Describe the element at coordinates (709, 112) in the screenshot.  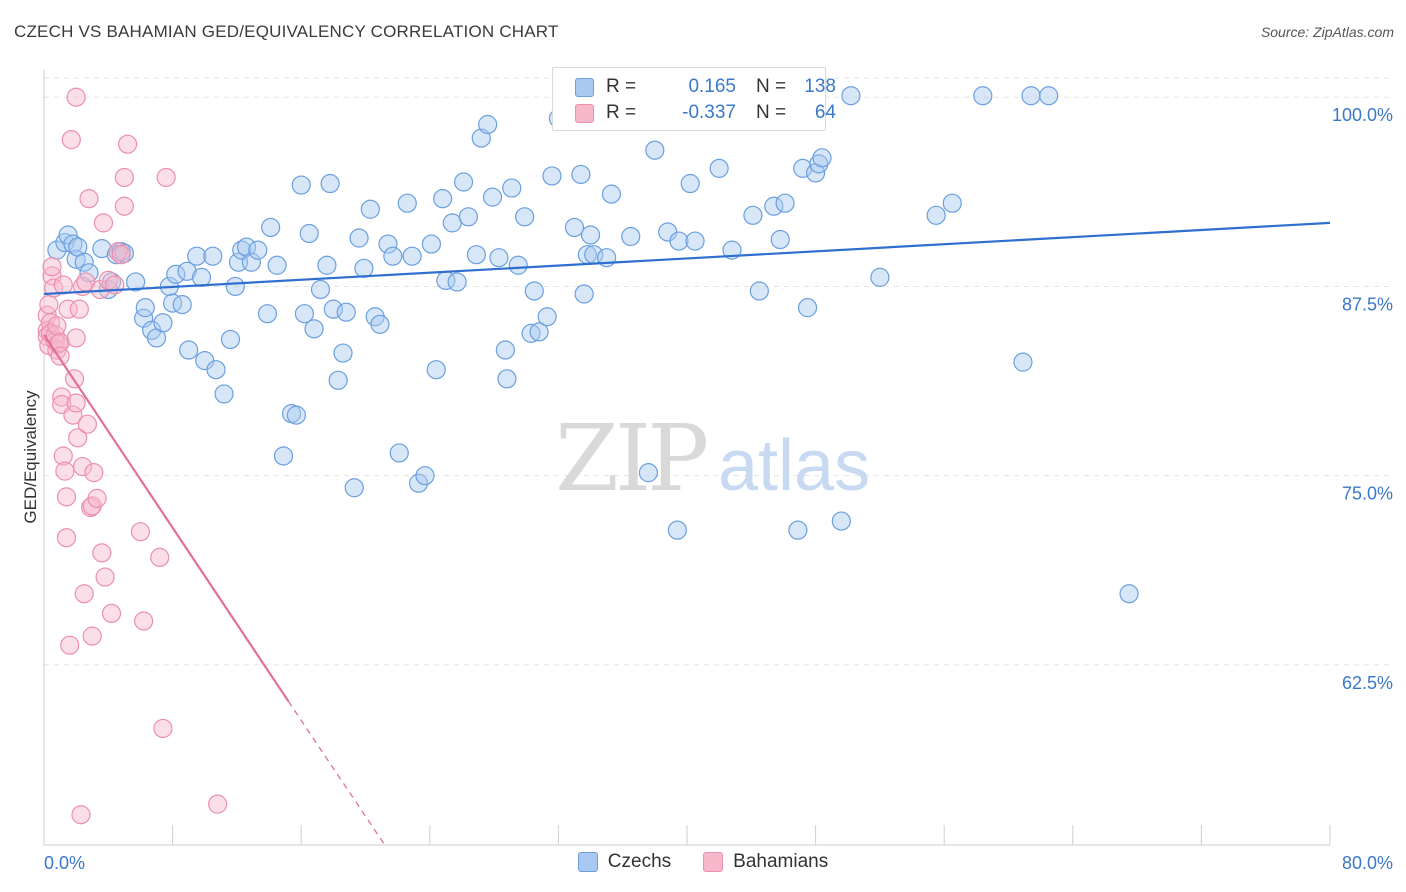
I see `legend-r-value: -0.337` at that location.